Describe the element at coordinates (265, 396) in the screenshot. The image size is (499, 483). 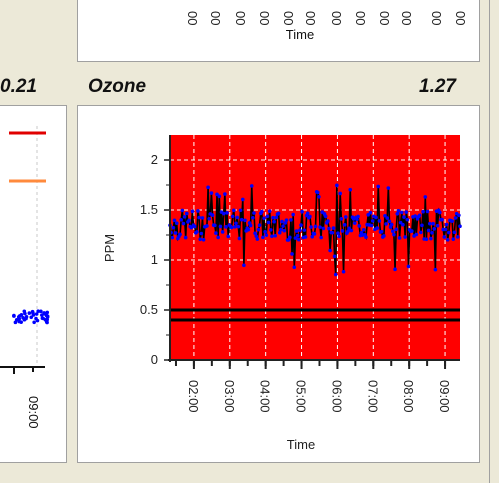
I see `x-tick-label: 04:00` at that location.